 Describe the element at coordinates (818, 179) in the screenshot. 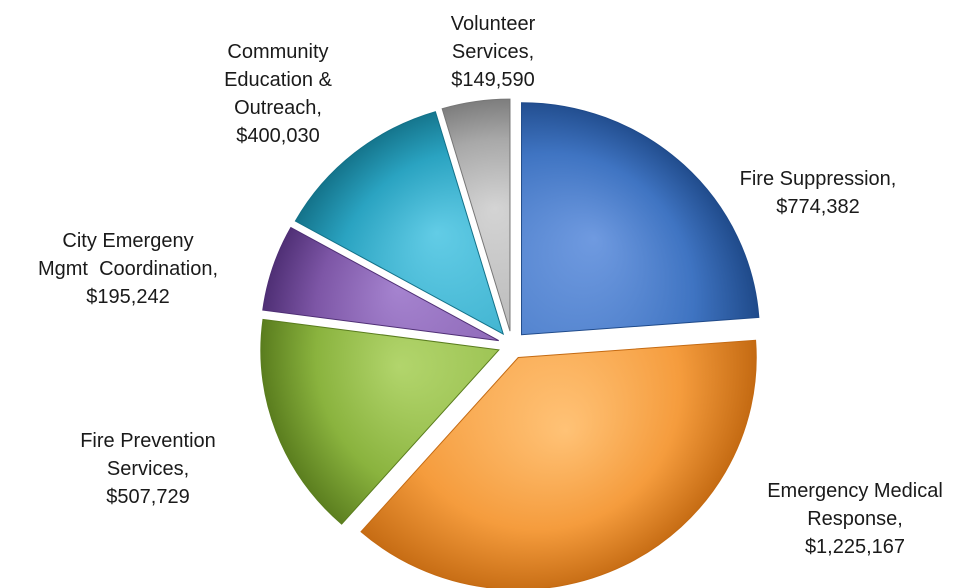

I see `slice-label-line: Fire Suppression,` at that location.